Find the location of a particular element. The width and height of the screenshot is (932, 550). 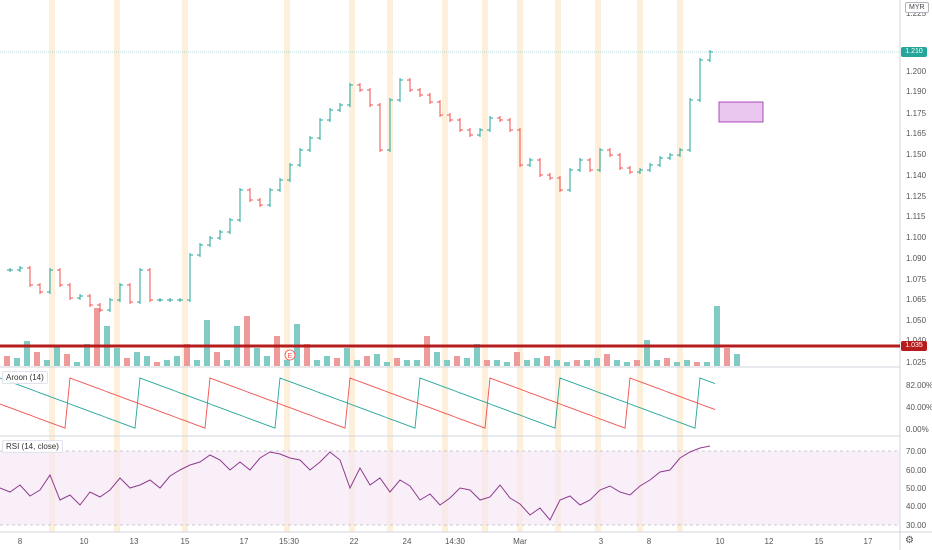

price-tick: 1.200 is located at coordinates (916, 71).